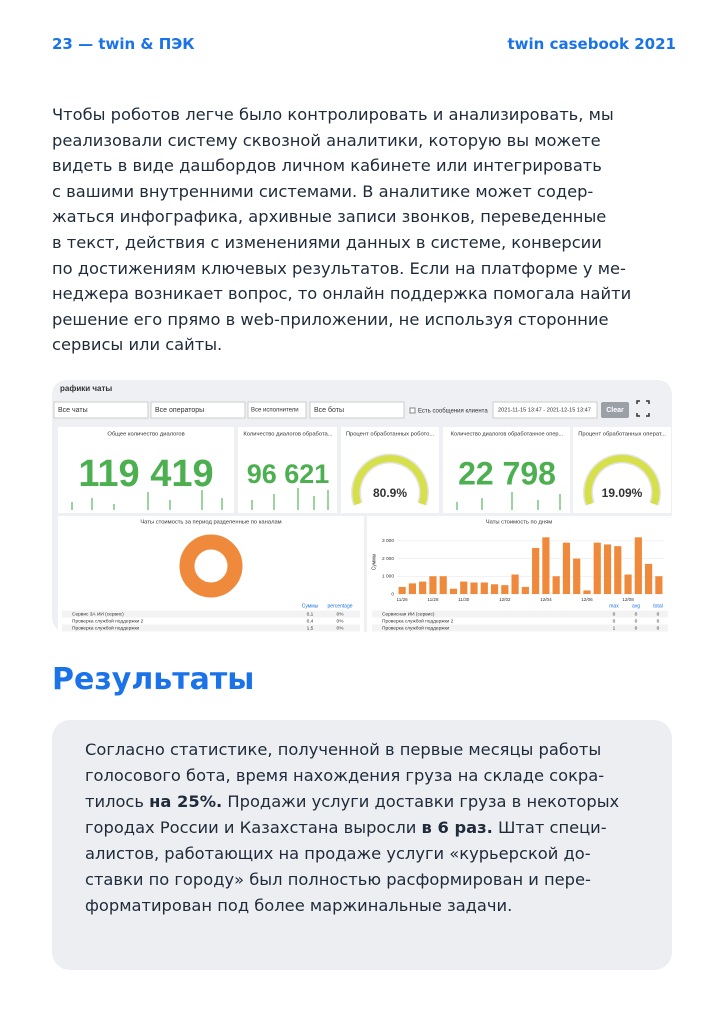 The width and height of the screenshot is (724, 1024). What do you see at coordinates (310, 614) in the screenshot?
I see `table-cell: 0,1` at bounding box center [310, 614].